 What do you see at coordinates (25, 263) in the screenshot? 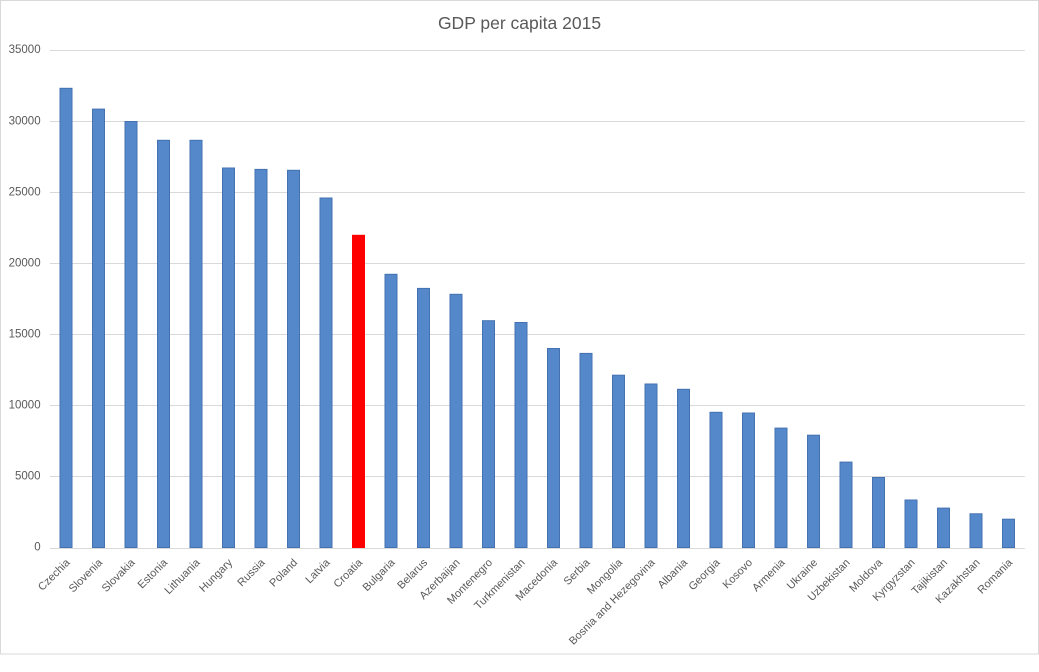
I see `svg-text: 20000` at bounding box center [25, 263].